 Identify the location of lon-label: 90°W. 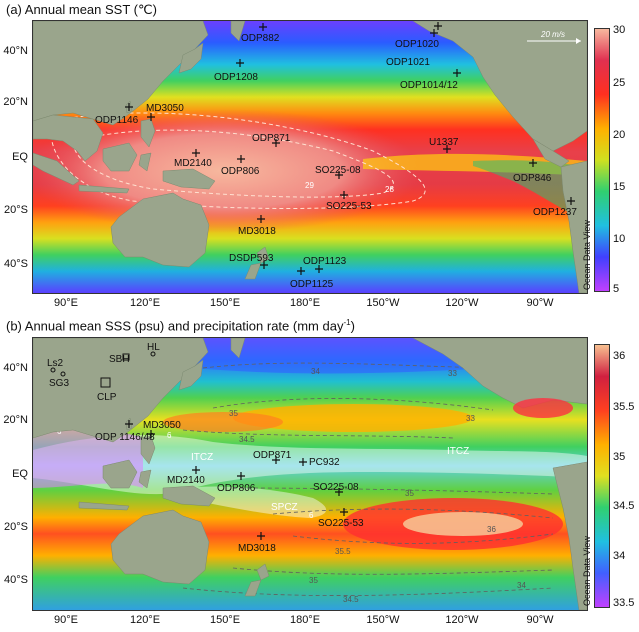
(540, 620).